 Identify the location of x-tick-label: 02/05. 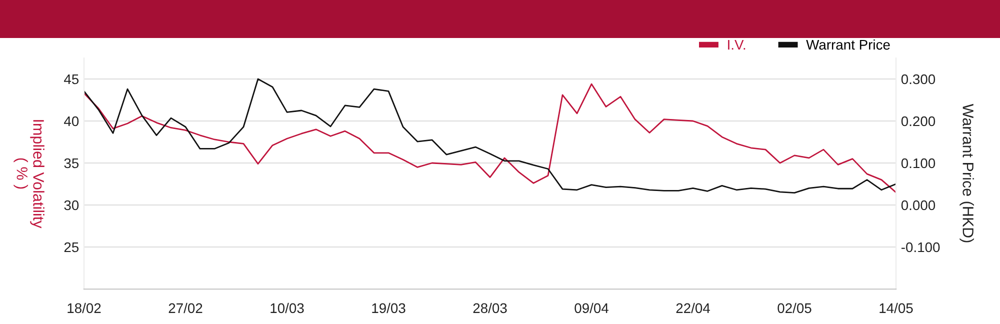
(795, 308).